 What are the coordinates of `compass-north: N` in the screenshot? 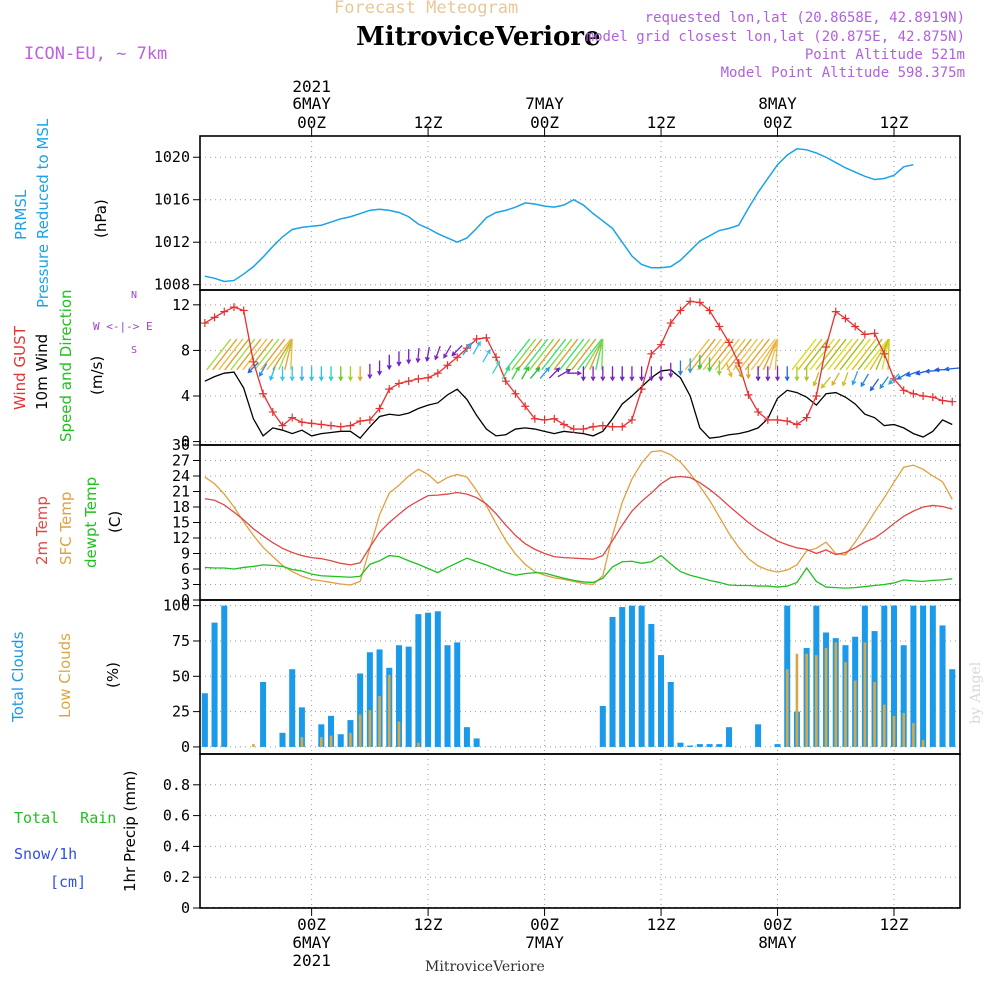 It's located at (134, 295).